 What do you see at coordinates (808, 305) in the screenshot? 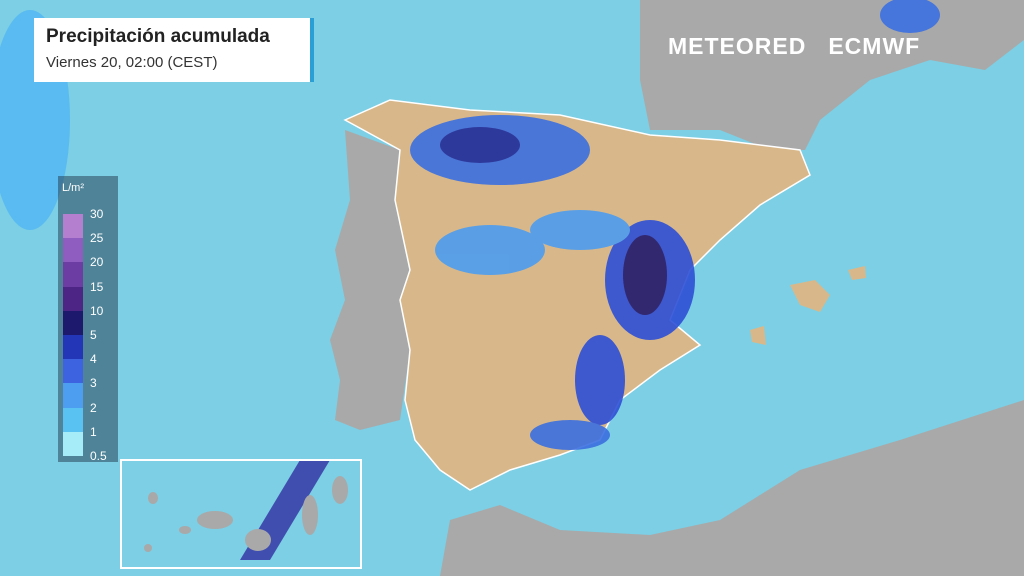
I see `baleares` at bounding box center [808, 305].